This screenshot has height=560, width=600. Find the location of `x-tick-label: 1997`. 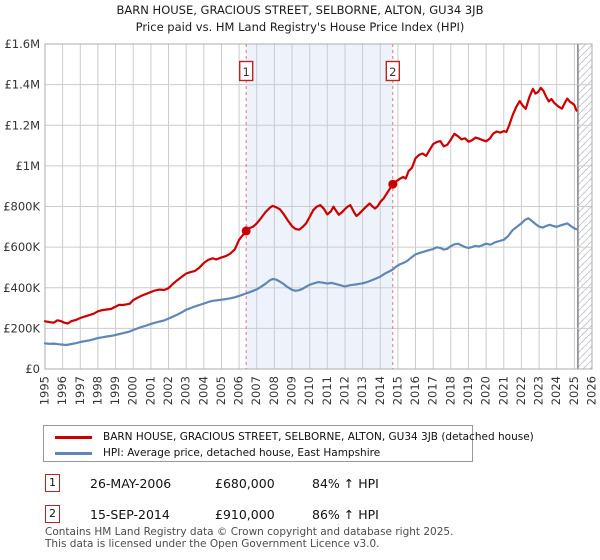

x-tick-label: 1997 is located at coordinates (80, 390).